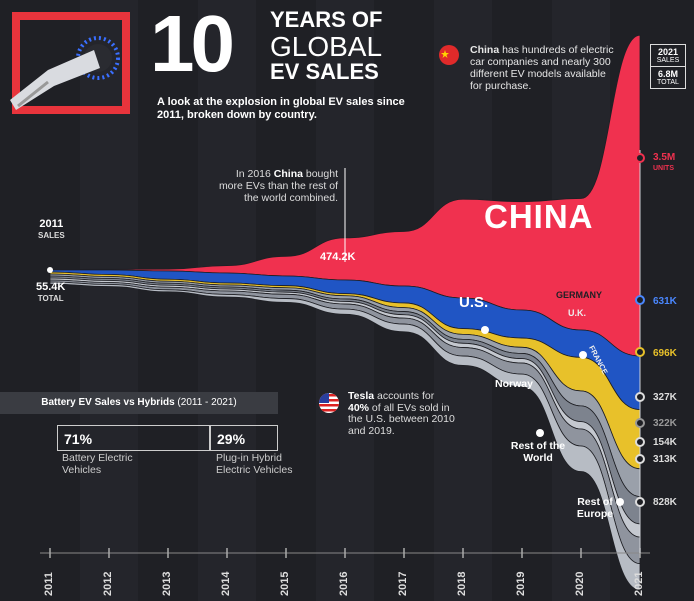  I want to click on end-value-france: 322K, so click(665, 423).